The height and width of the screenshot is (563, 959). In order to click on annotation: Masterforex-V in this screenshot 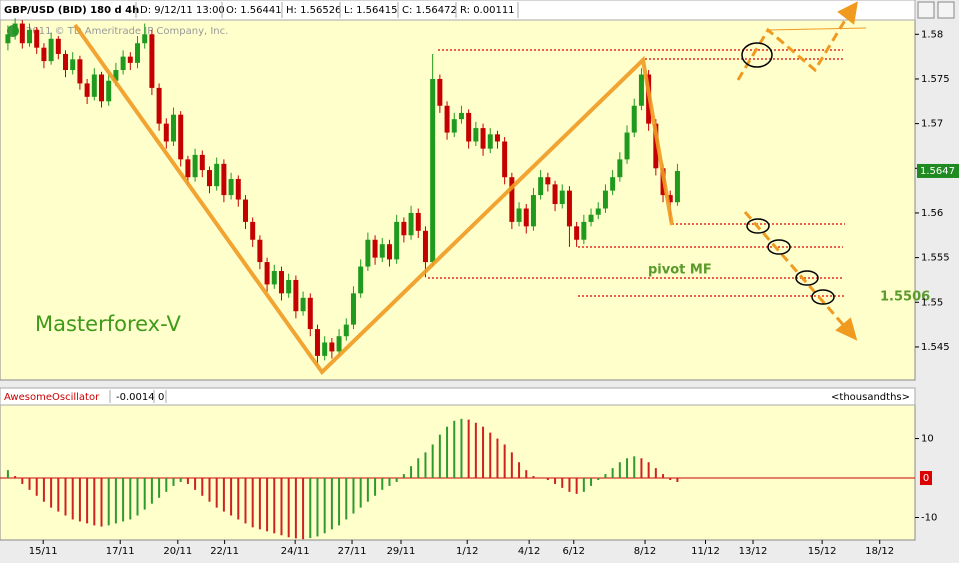, I will do `click(108, 324)`.